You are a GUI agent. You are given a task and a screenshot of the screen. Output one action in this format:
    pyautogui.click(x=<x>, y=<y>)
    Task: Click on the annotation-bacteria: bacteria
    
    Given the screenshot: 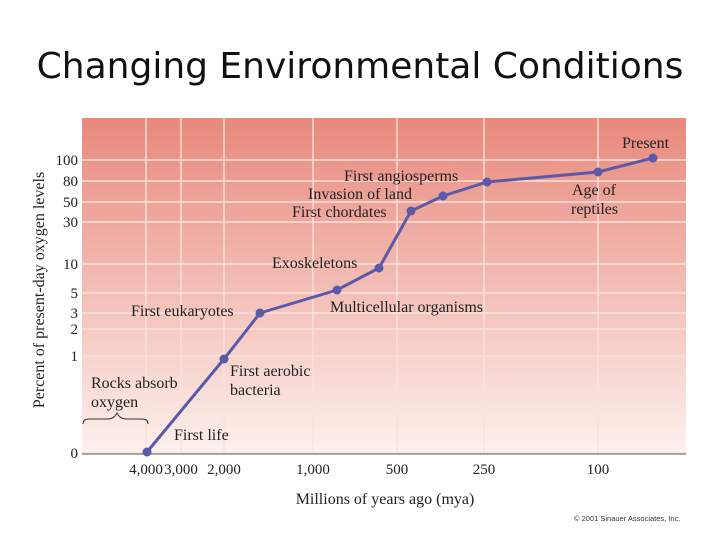 What is the action you would take?
    pyautogui.click(x=255, y=390)
    